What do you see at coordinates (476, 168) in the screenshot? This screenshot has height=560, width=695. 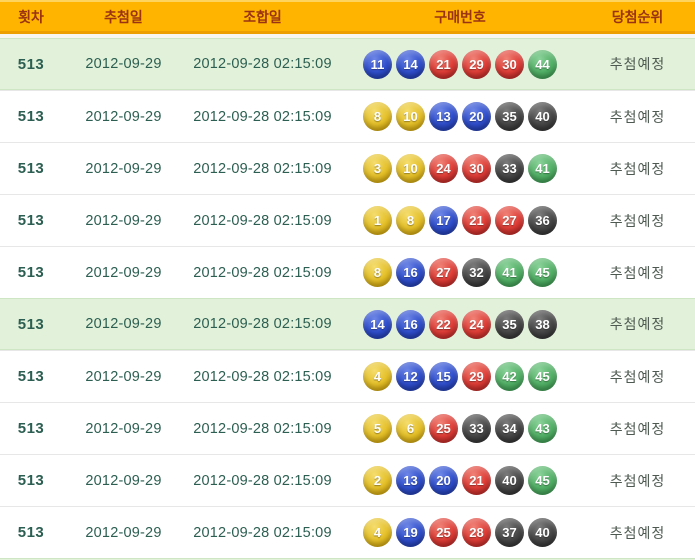 I see `lotto-ball: 30` at bounding box center [476, 168].